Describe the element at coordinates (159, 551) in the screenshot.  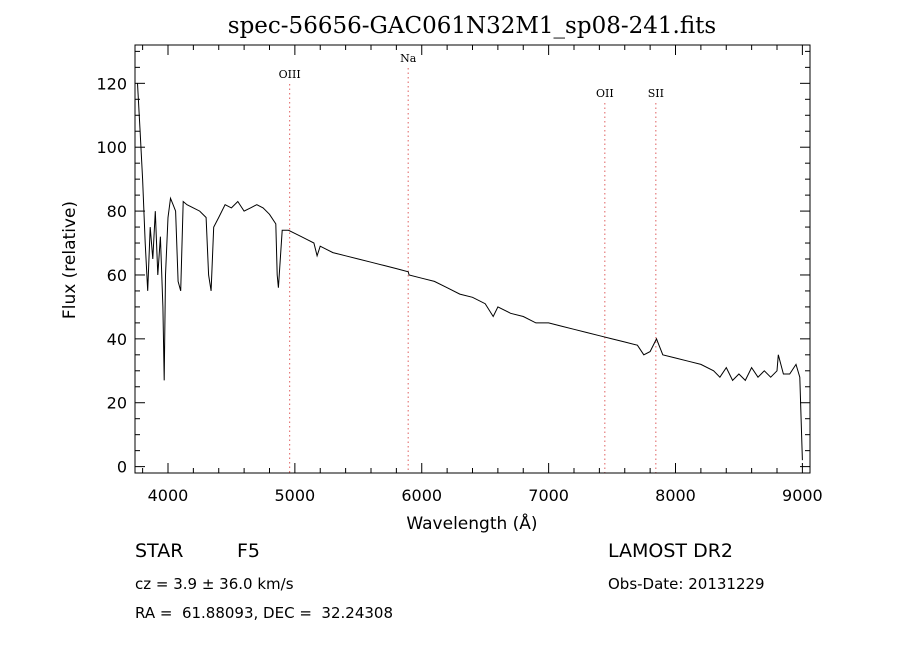
I see `object-type: STAR` at that location.